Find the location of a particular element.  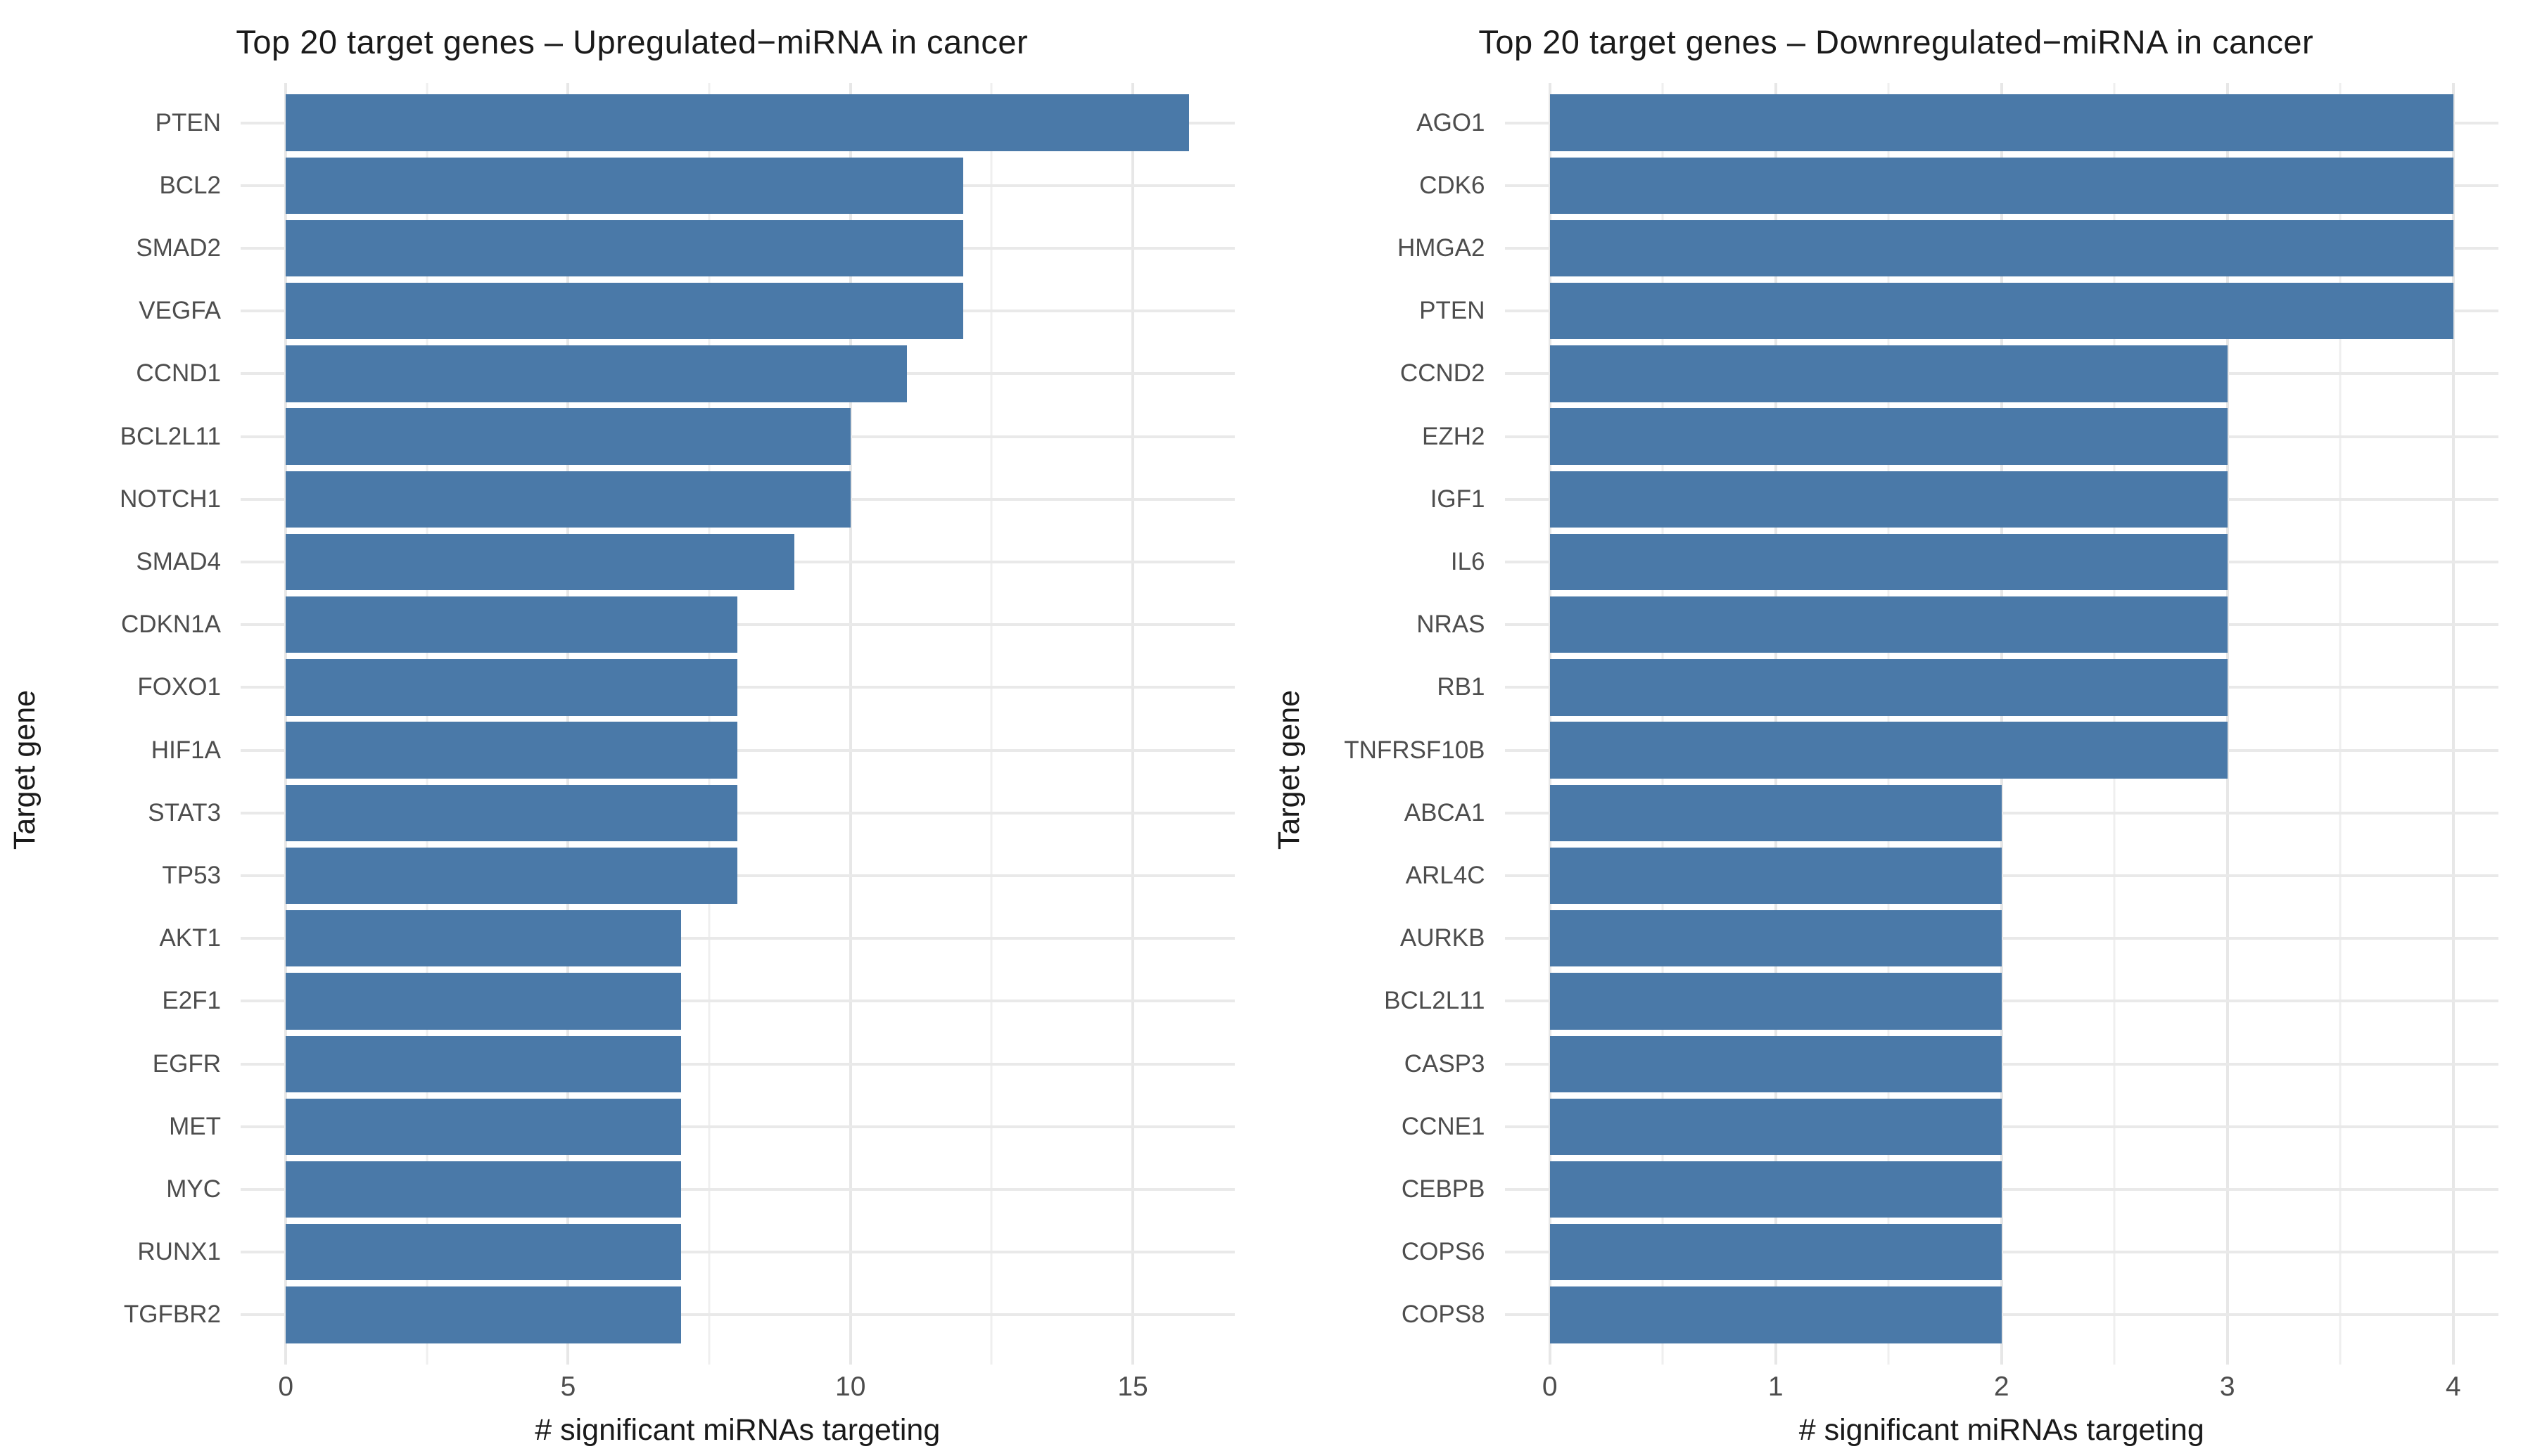

y-tick-label: SMAD2 is located at coordinates (178, 248).